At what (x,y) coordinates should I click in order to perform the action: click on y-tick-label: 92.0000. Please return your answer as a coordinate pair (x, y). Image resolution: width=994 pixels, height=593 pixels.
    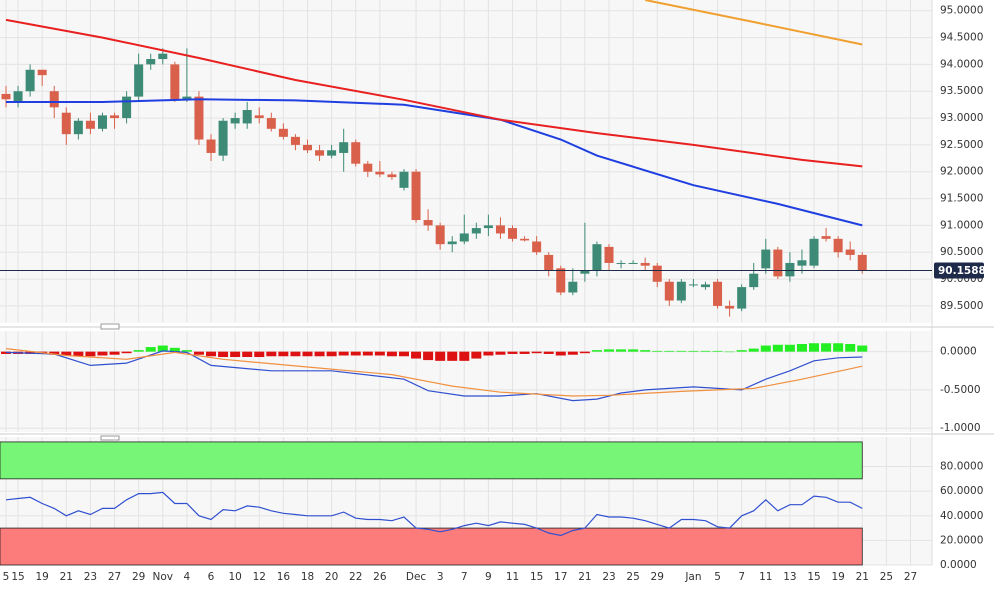
    Looking at the image, I should click on (961, 172).